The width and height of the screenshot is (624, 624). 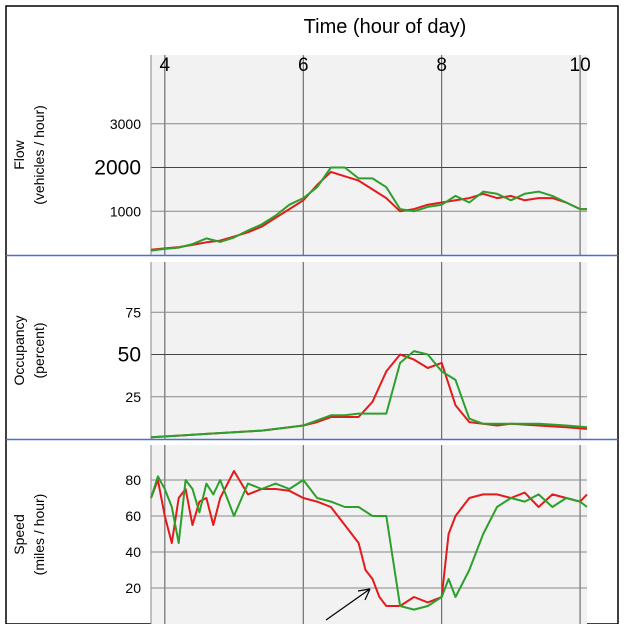 I want to click on x-tick-label: 6, so click(x=303, y=65).